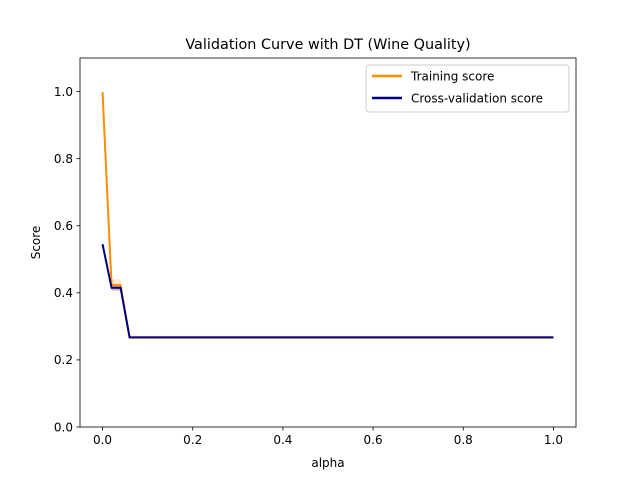  Describe the element at coordinates (553, 440) in the screenshot. I see `x-tick-label: 1.0` at that location.